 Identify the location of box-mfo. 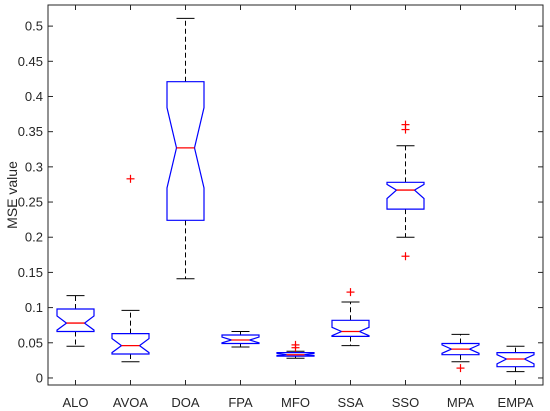
(295, 349).